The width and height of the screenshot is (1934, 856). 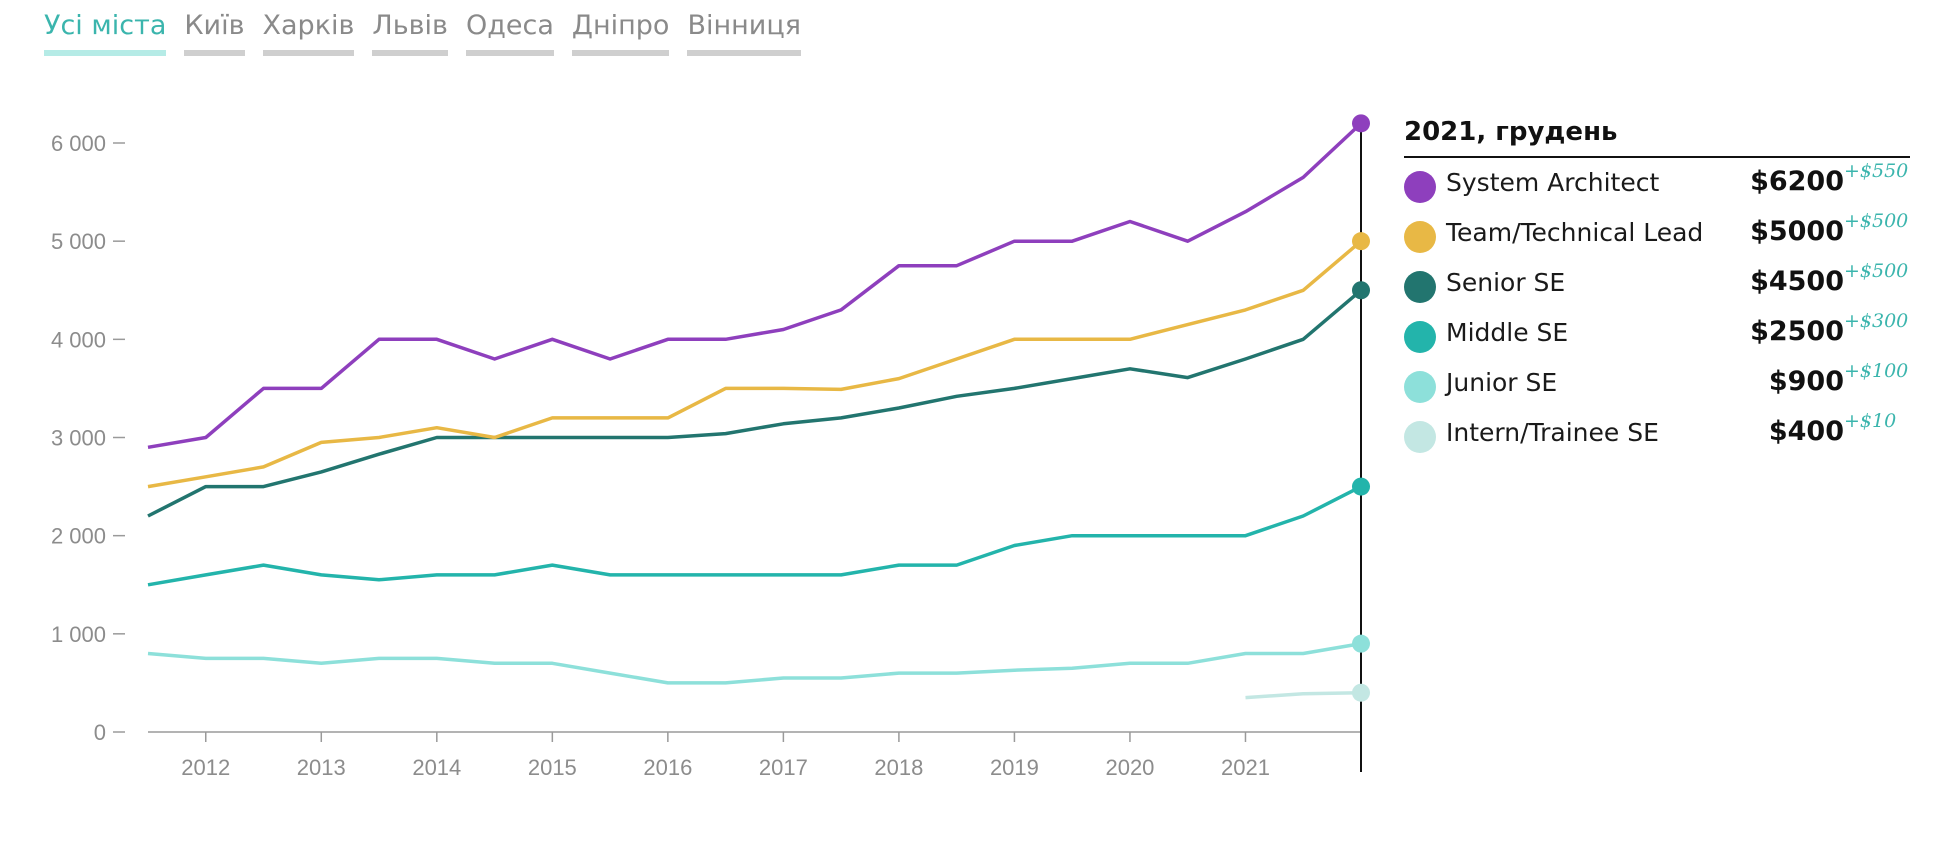 I want to click on tab-dnipro: Дніпро, so click(x=620, y=32).